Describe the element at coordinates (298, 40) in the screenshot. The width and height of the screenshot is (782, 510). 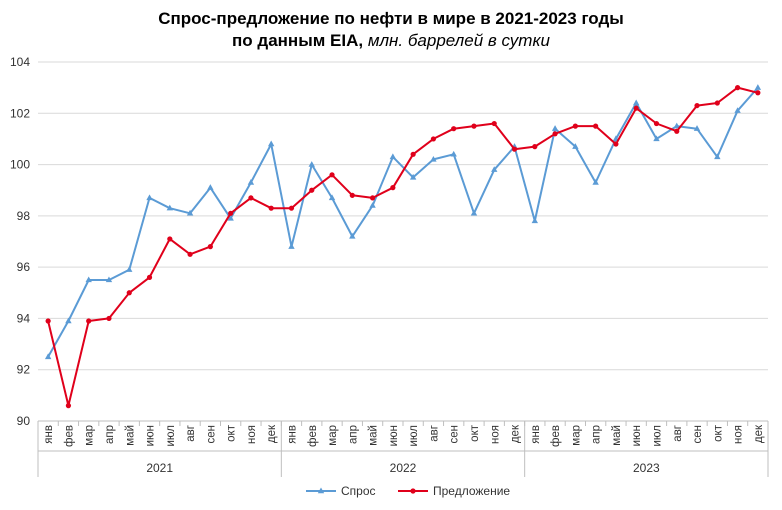
I see `chart-title-source: по данным EIA,` at that location.